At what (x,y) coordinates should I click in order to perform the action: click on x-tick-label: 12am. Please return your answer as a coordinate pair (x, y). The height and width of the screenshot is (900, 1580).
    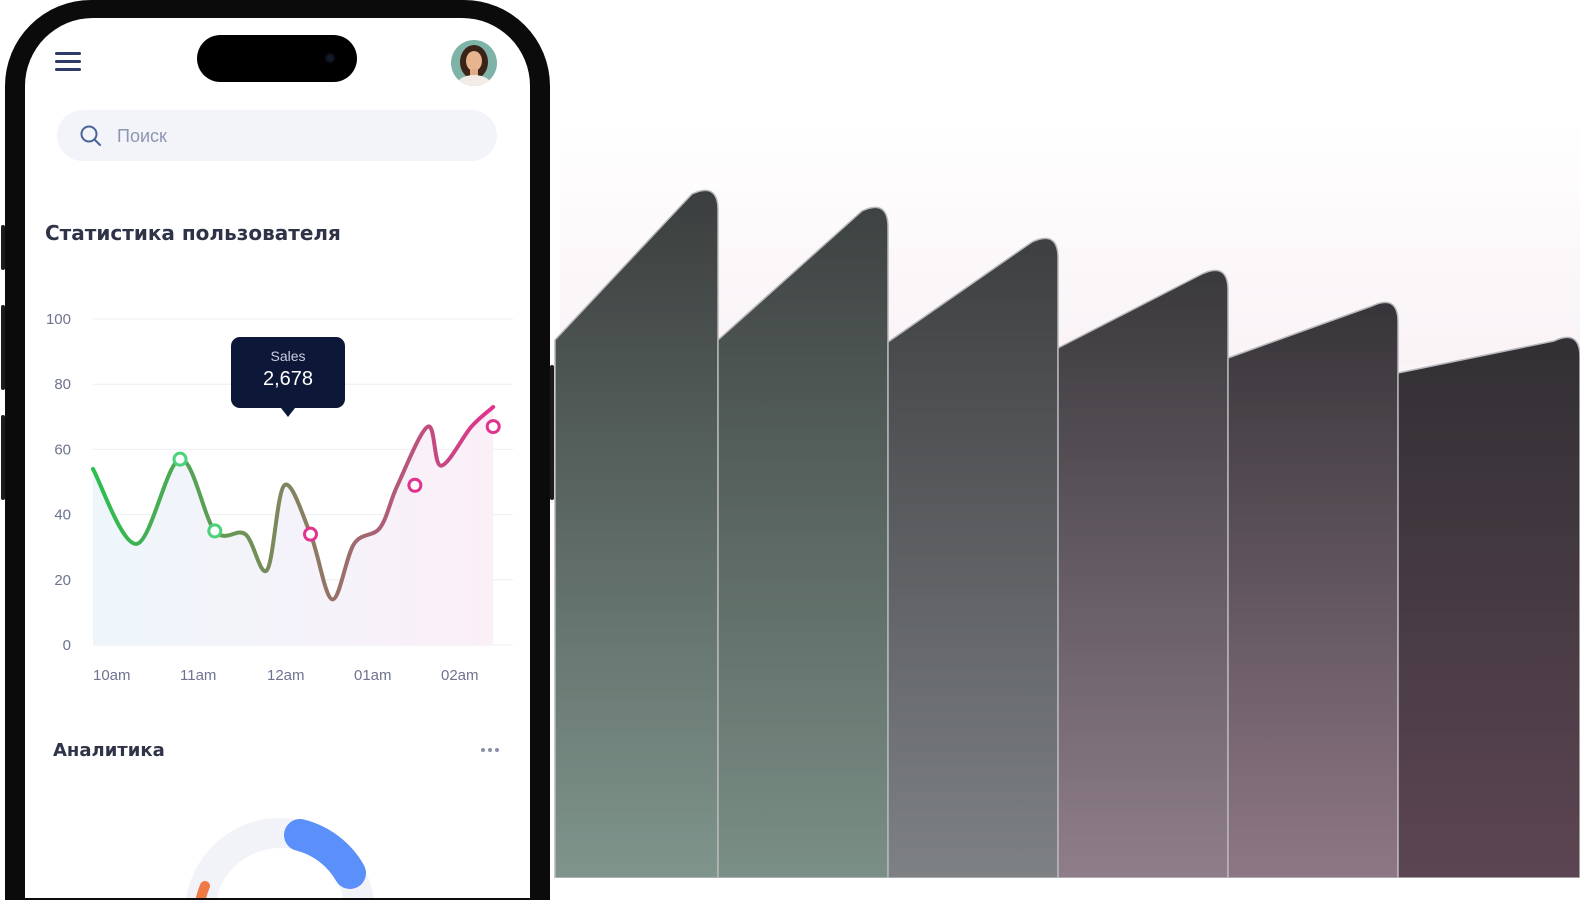
    Looking at the image, I should click on (286, 675).